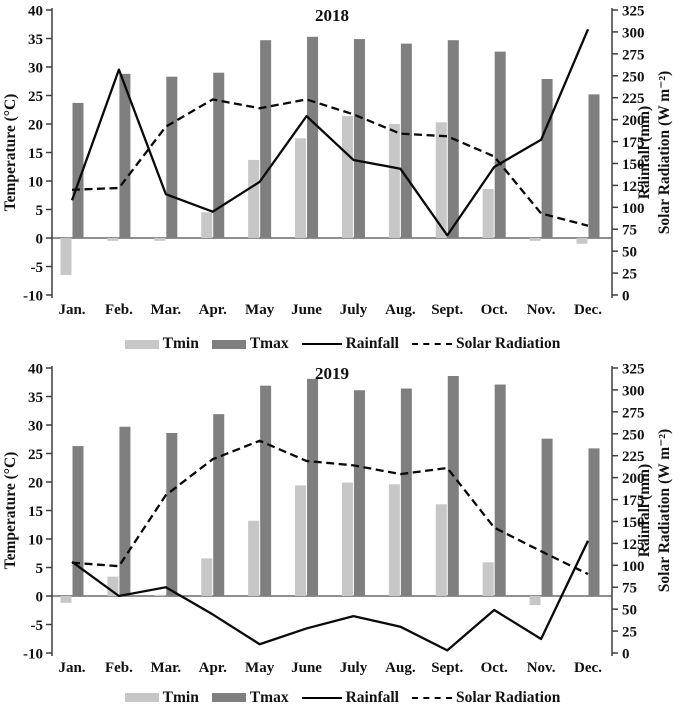 The width and height of the screenshot is (685, 707). Describe the element at coordinates (633, 33) in the screenshot. I see `right-tick-label: 300` at that location.